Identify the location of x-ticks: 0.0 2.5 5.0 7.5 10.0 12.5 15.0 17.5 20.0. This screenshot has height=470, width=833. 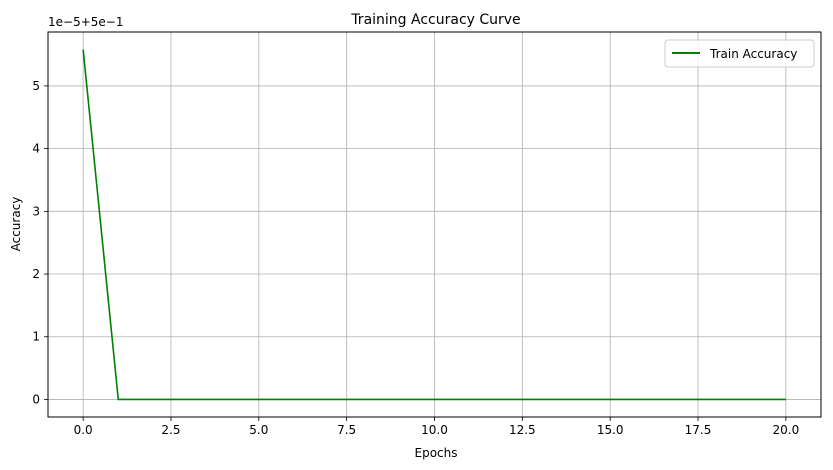
(437, 427).